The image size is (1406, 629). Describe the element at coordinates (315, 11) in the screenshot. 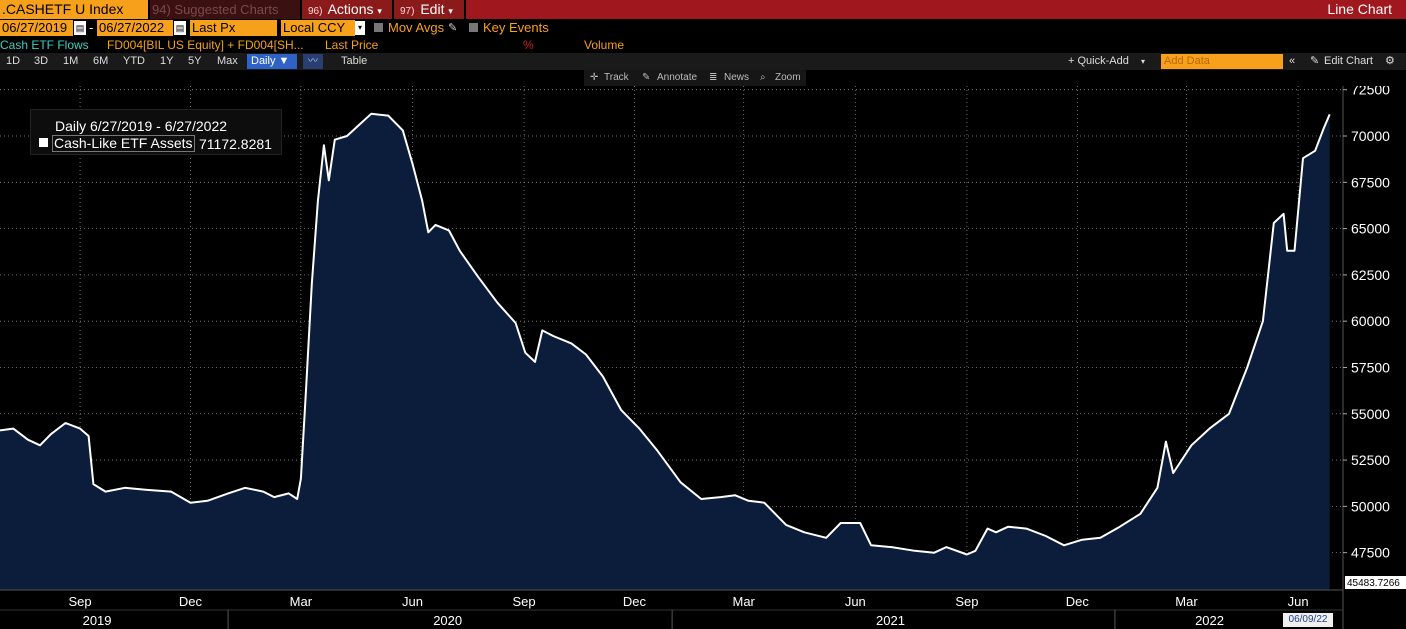

I see `actions-number: 96)` at that location.